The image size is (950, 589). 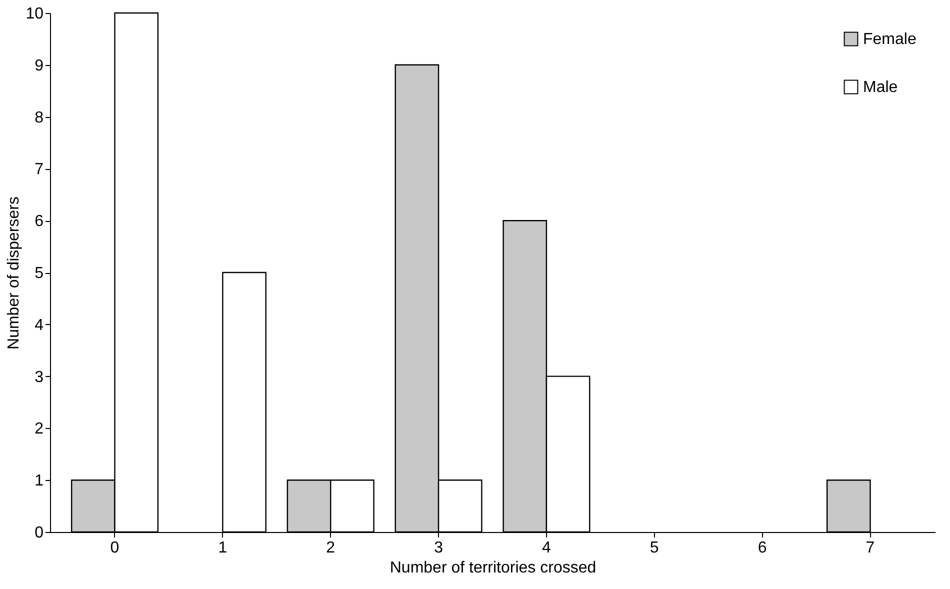 I want to click on x-tick-label: 2, so click(x=331, y=548).